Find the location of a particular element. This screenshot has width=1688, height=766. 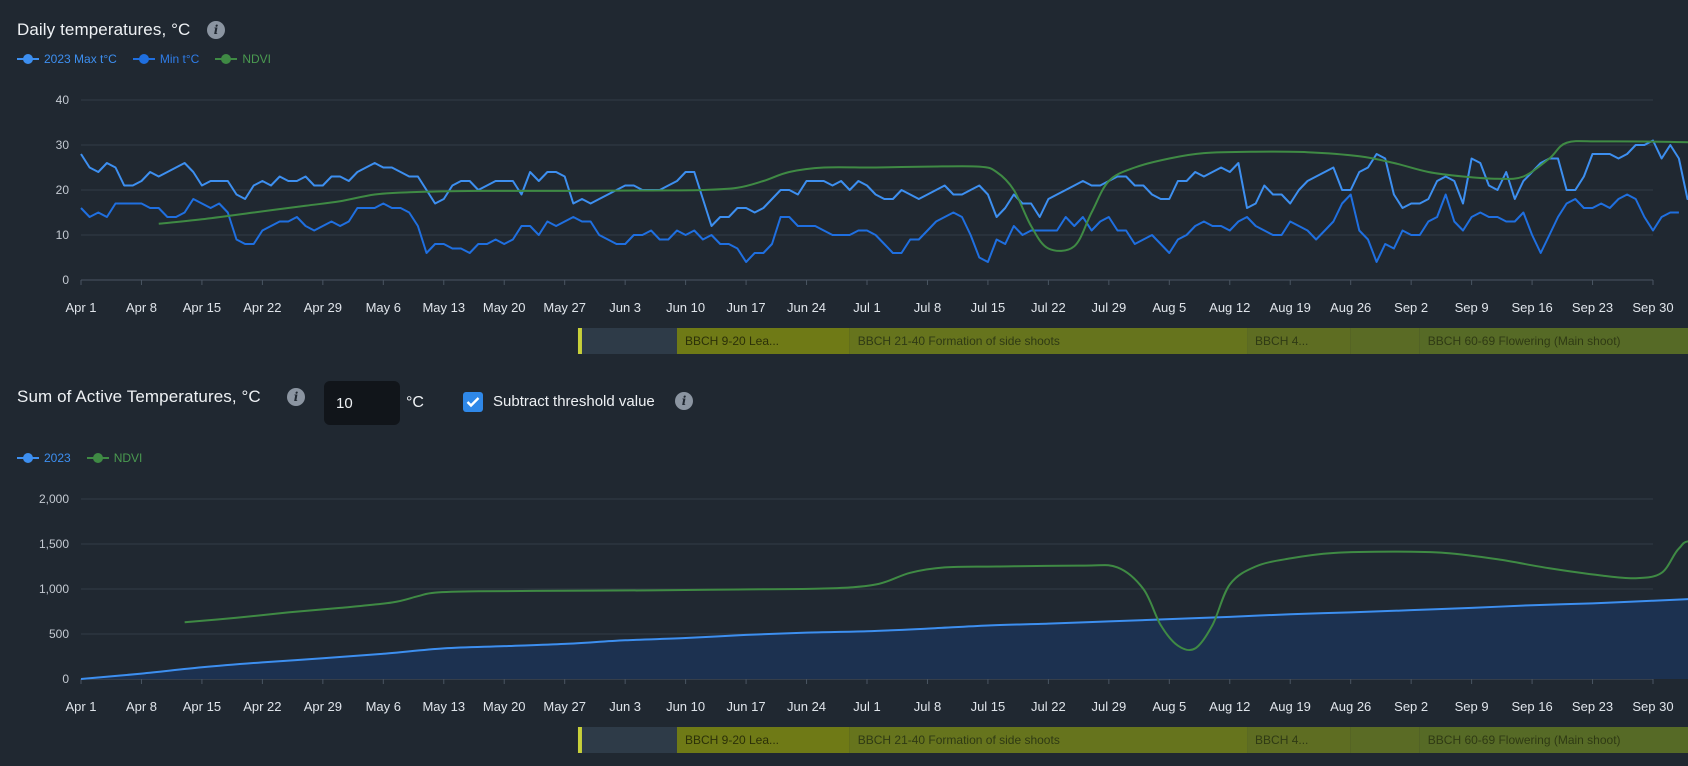

y-tick-label: 10 is located at coordinates (63, 235).